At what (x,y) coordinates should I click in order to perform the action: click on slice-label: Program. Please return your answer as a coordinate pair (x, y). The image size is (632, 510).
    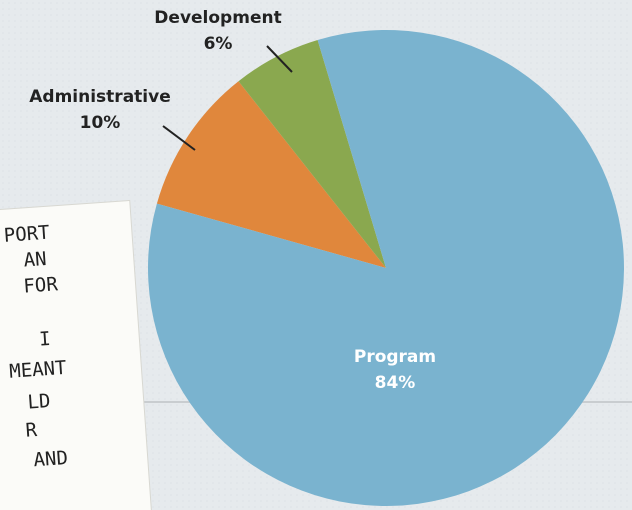
    Looking at the image, I should click on (395, 357).